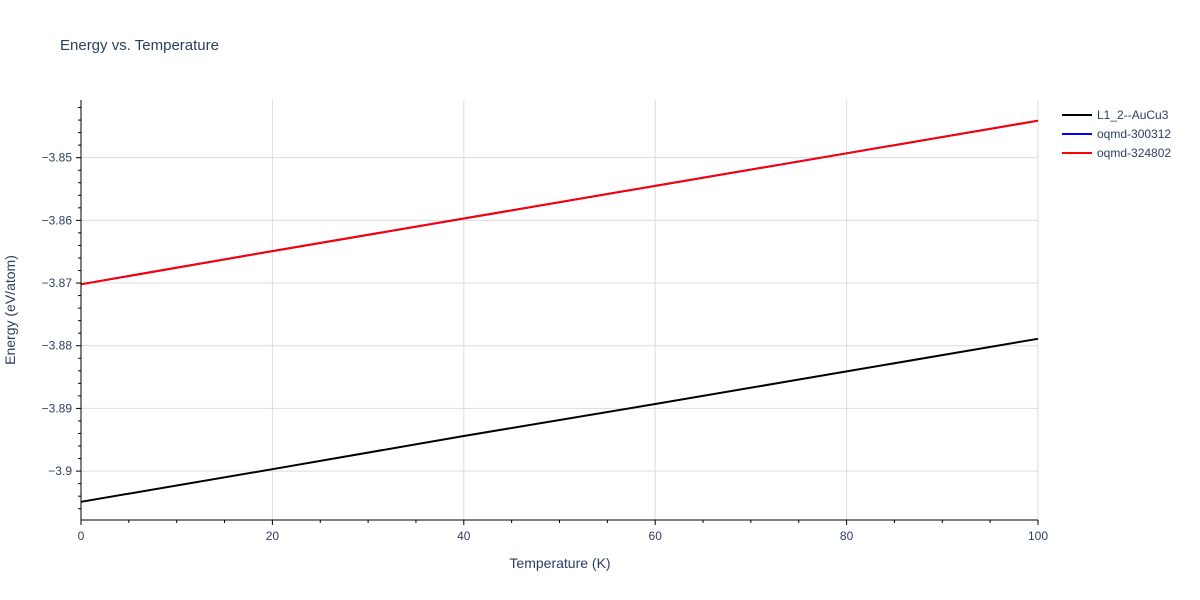 This screenshot has height=600, width=1200. Describe the element at coordinates (1038, 536) in the screenshot. I see `x-tick-label: 100` at that location.